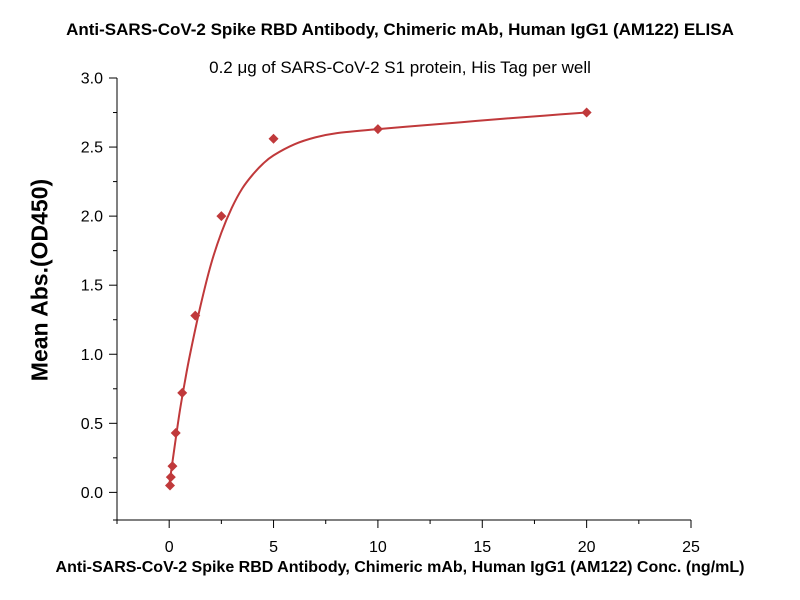  I want to click on y-tick-label: 1.5, so click(92, 286).